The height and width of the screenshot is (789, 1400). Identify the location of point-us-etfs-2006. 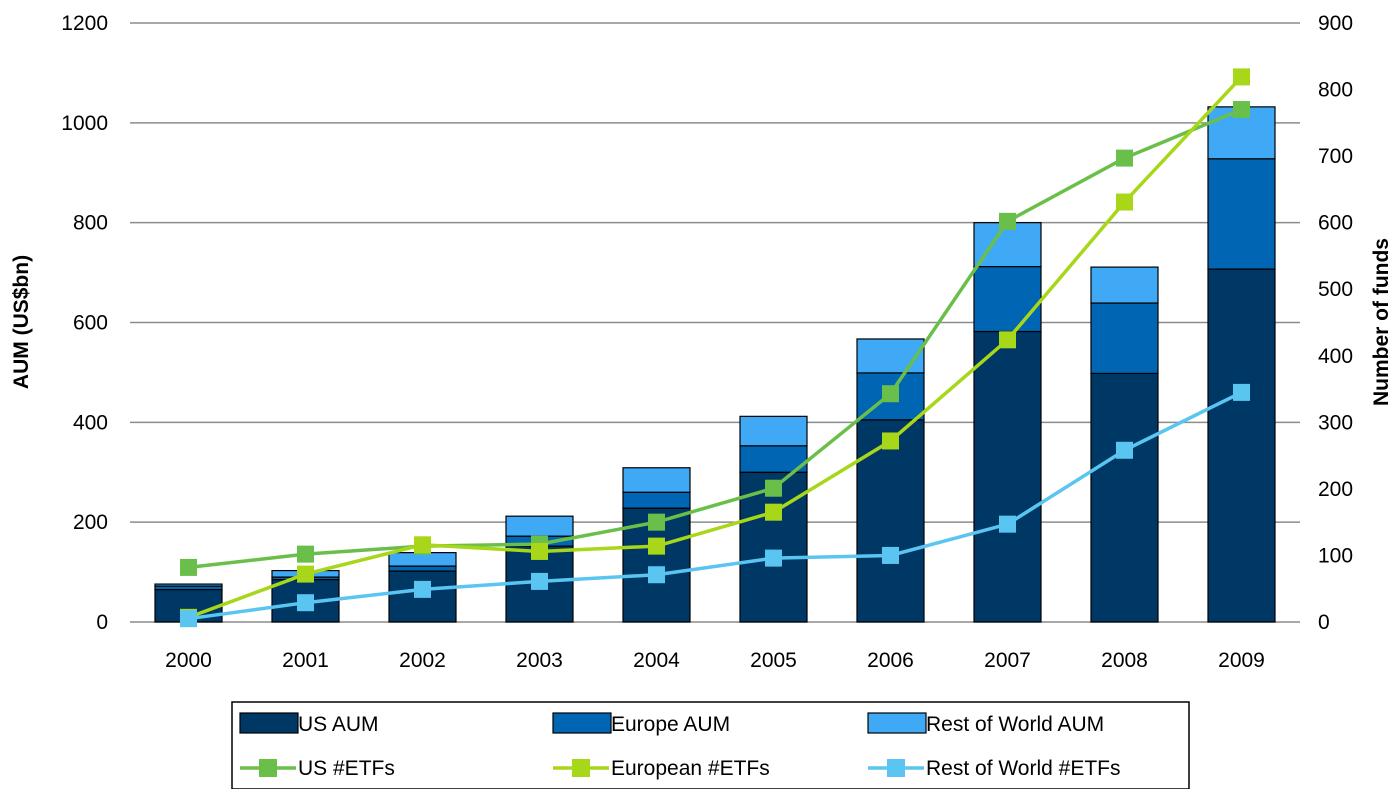
(890, 394).